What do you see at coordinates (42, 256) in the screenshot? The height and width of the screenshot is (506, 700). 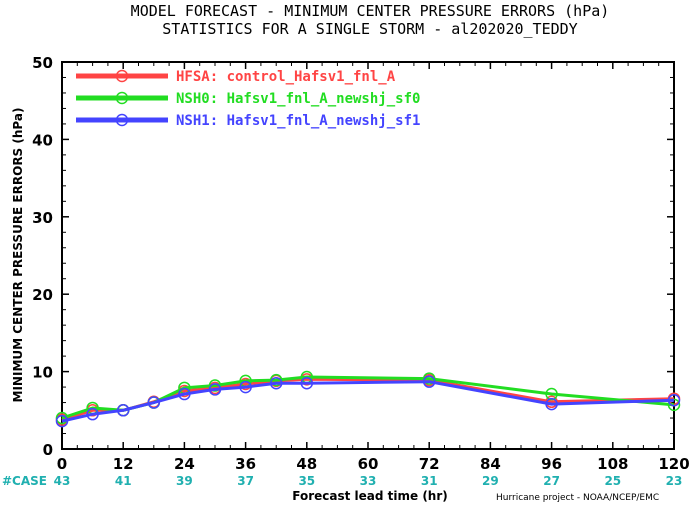 I see `y-tick-labels: 0 10 20 30 40 50` at bounding box center [42, 256].